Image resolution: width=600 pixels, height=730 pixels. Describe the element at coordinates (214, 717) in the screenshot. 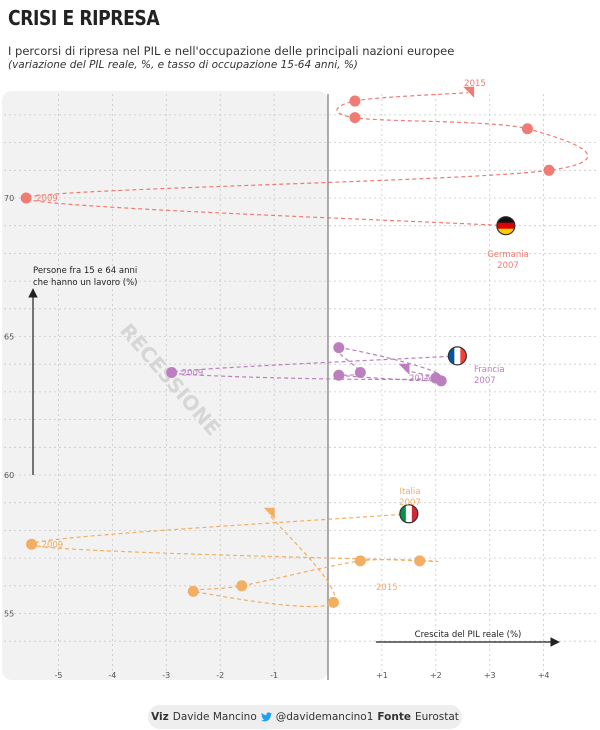

I see `author-name: Davide Mancino` at that location.